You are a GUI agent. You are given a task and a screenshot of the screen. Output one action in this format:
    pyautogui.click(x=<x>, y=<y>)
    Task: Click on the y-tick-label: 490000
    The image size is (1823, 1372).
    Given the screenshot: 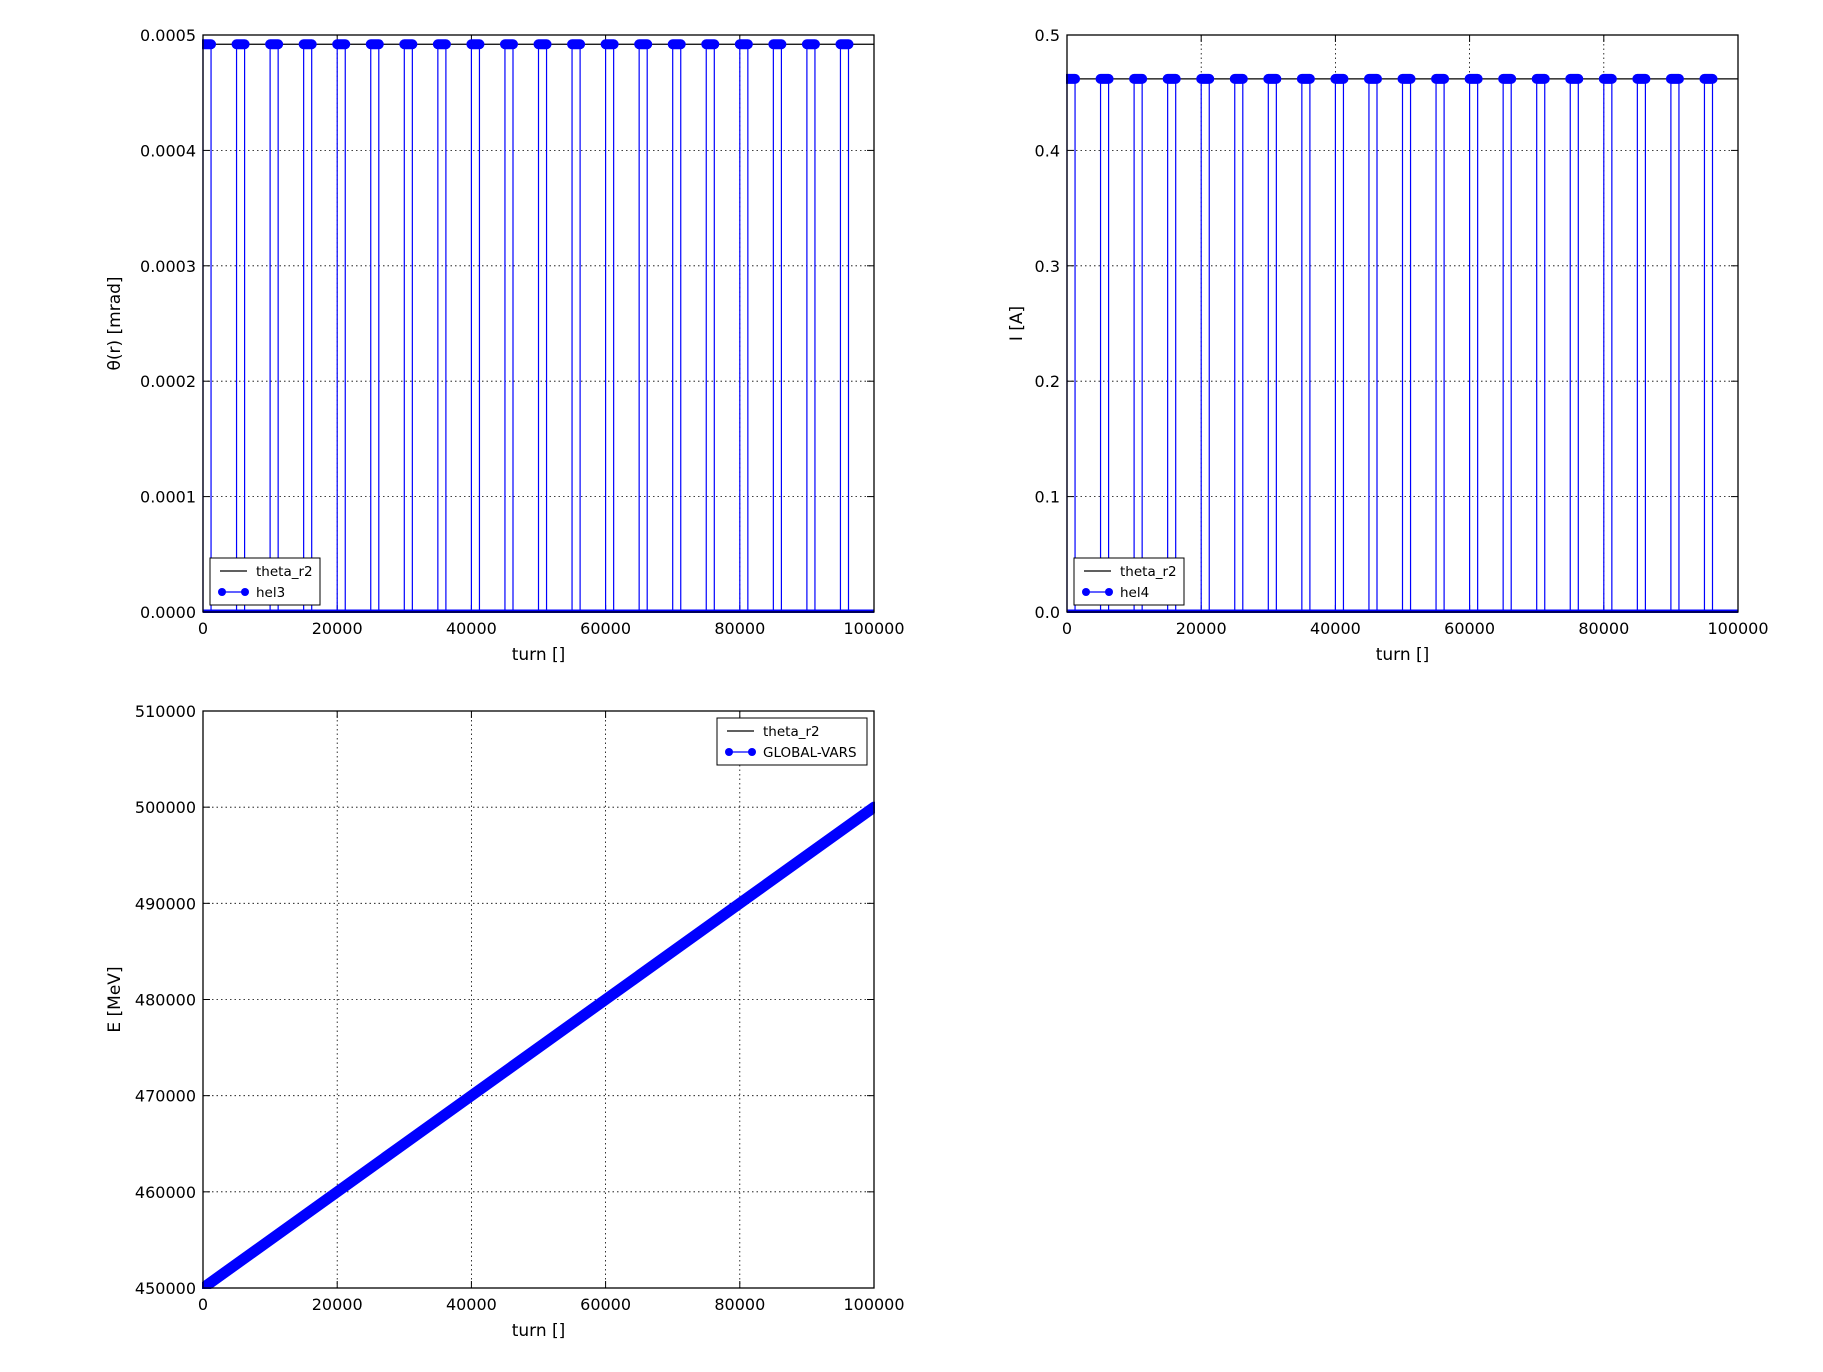 What is the action you would take?
    pyautogui.click(x=165, y=903)
    